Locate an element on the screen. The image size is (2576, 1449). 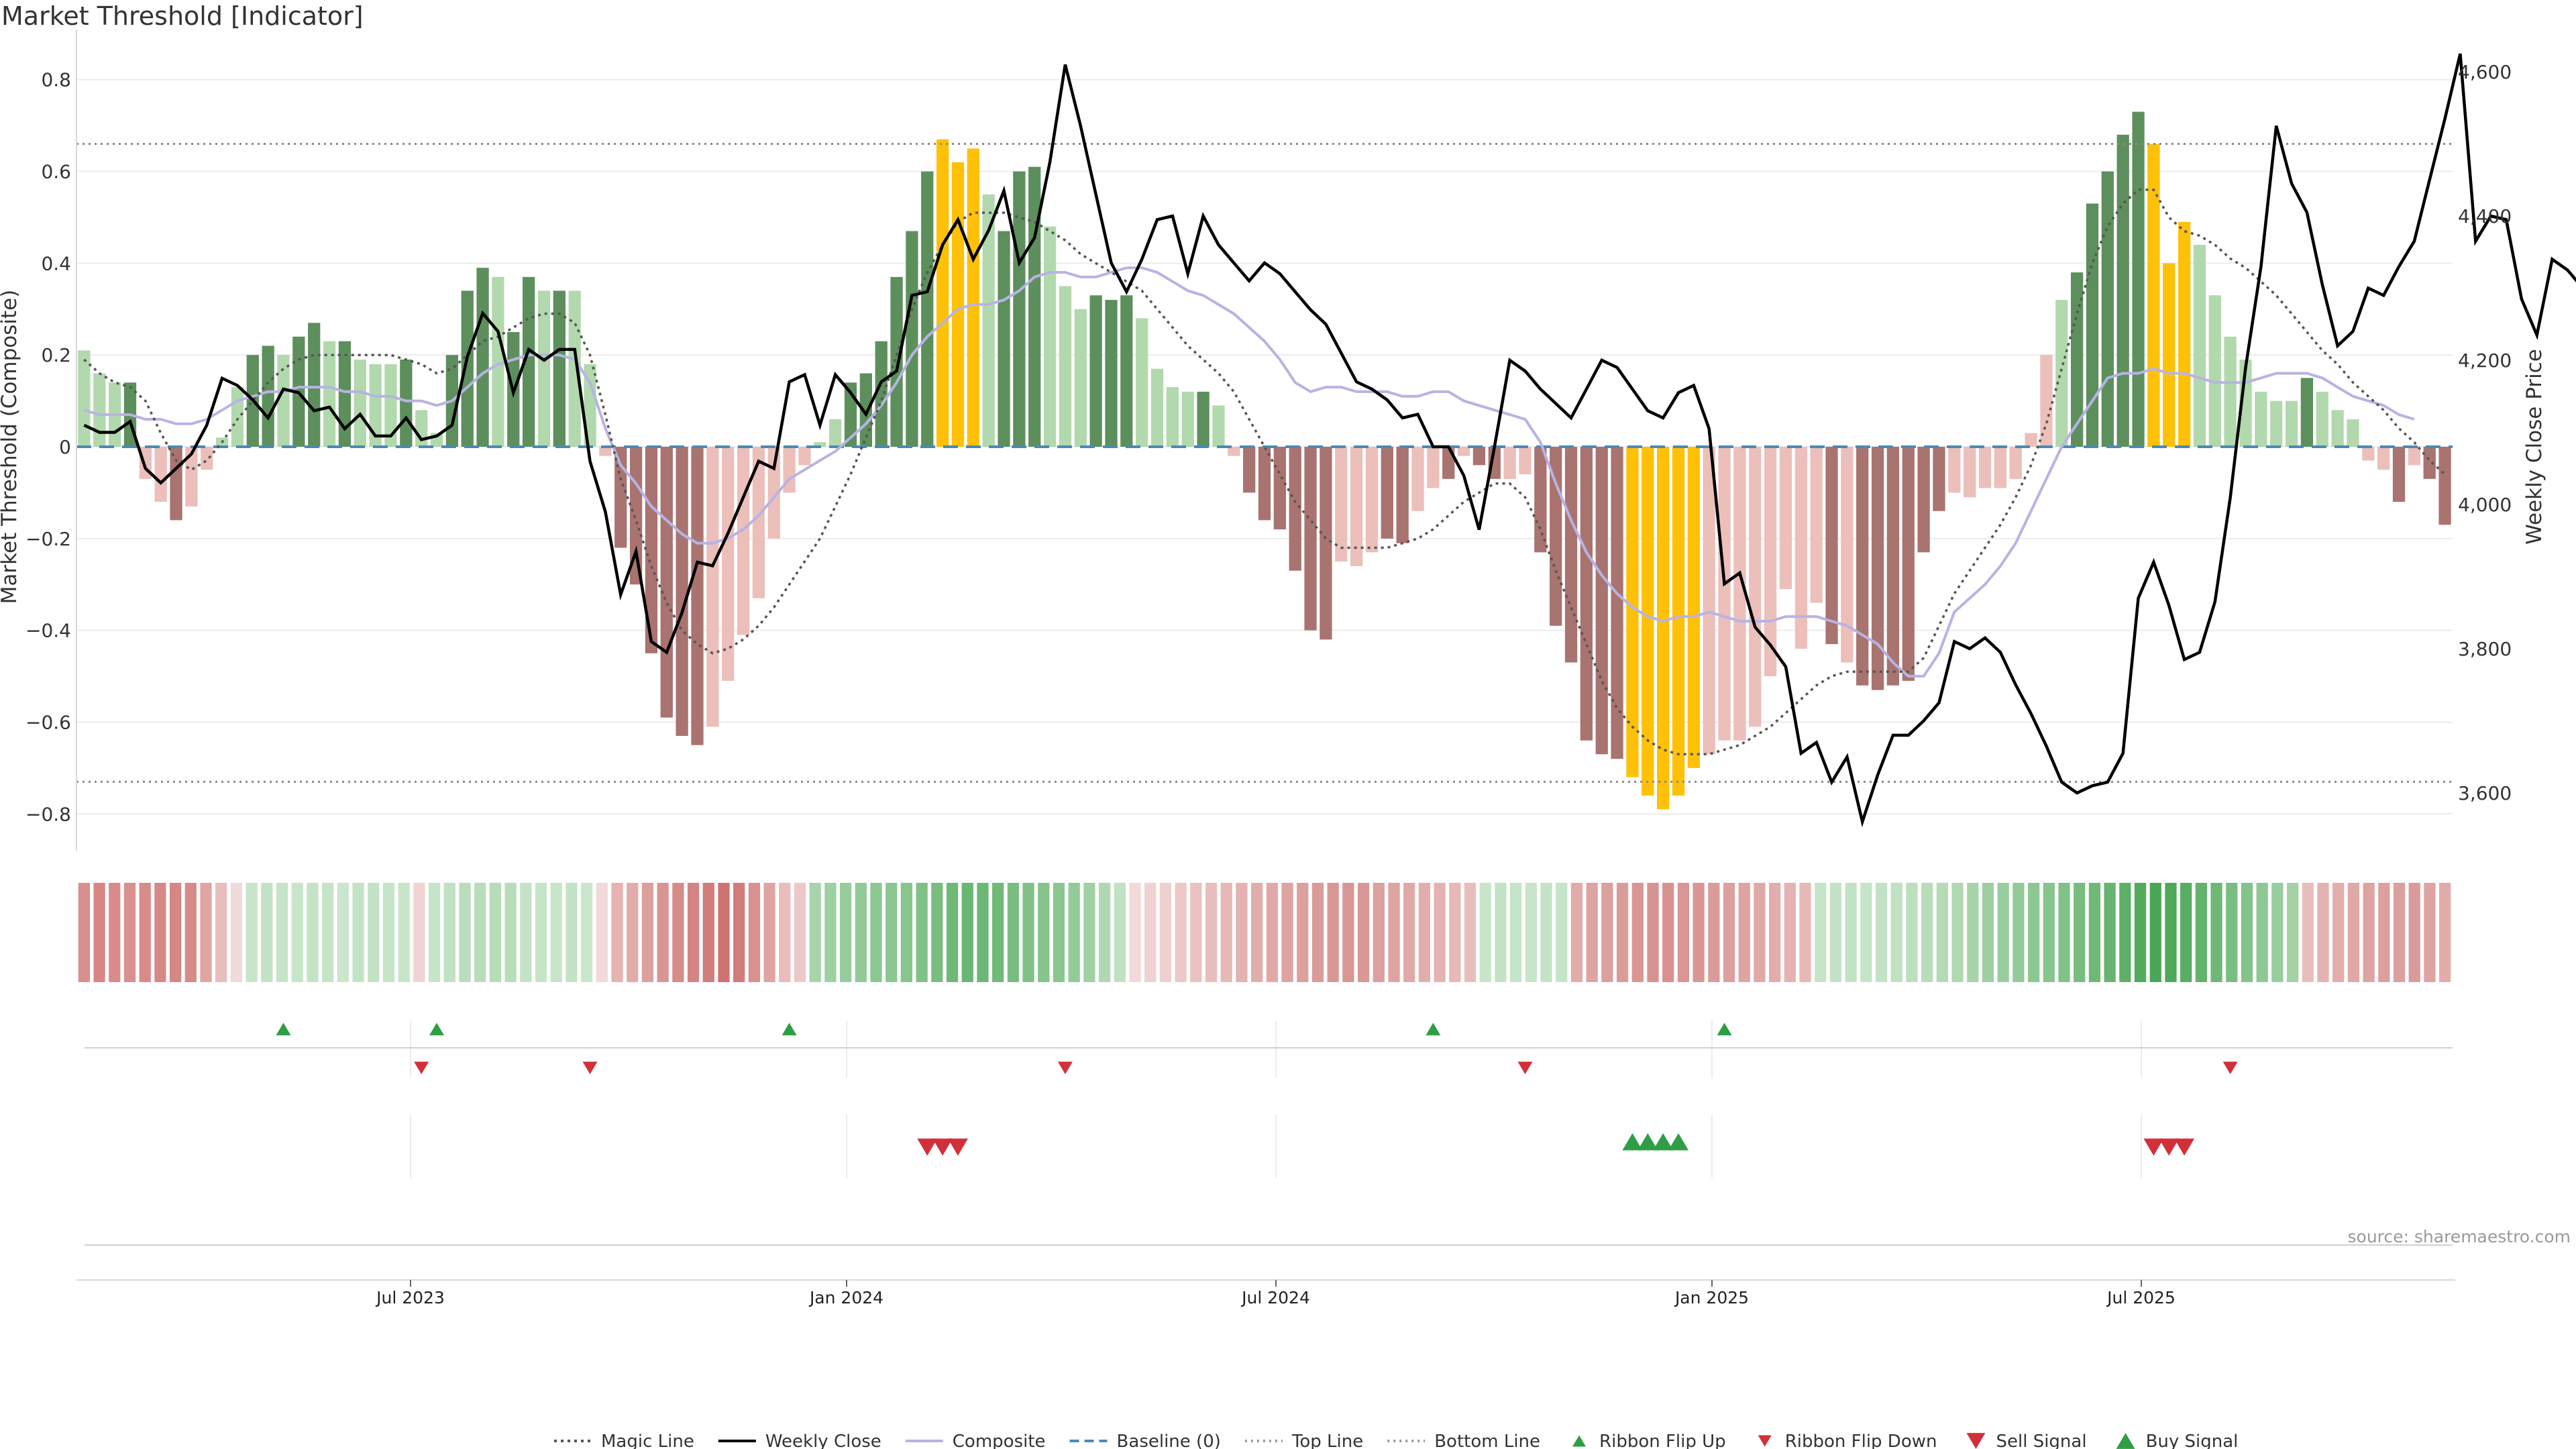
legend-label: Ribbon Flip Up is located at coordinates (1662, 1440).